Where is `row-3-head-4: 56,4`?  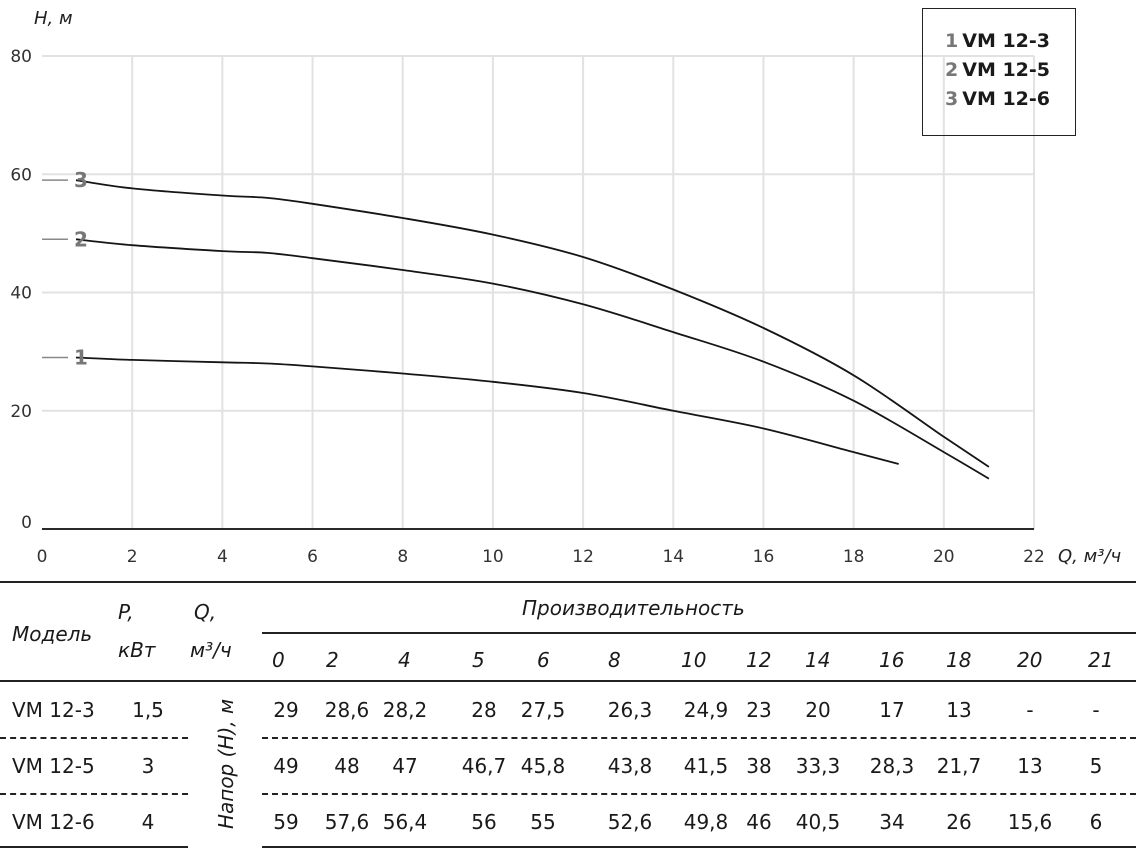 row-3-head-4: 56,4 is located at coordinates (405, 822).